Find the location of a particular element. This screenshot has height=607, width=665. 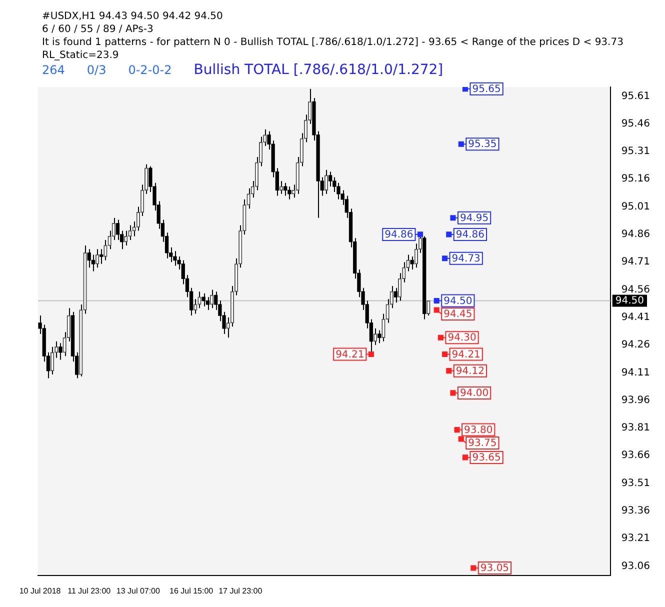

y-tick-label: 94.86 is located at coordinates (635, 234).